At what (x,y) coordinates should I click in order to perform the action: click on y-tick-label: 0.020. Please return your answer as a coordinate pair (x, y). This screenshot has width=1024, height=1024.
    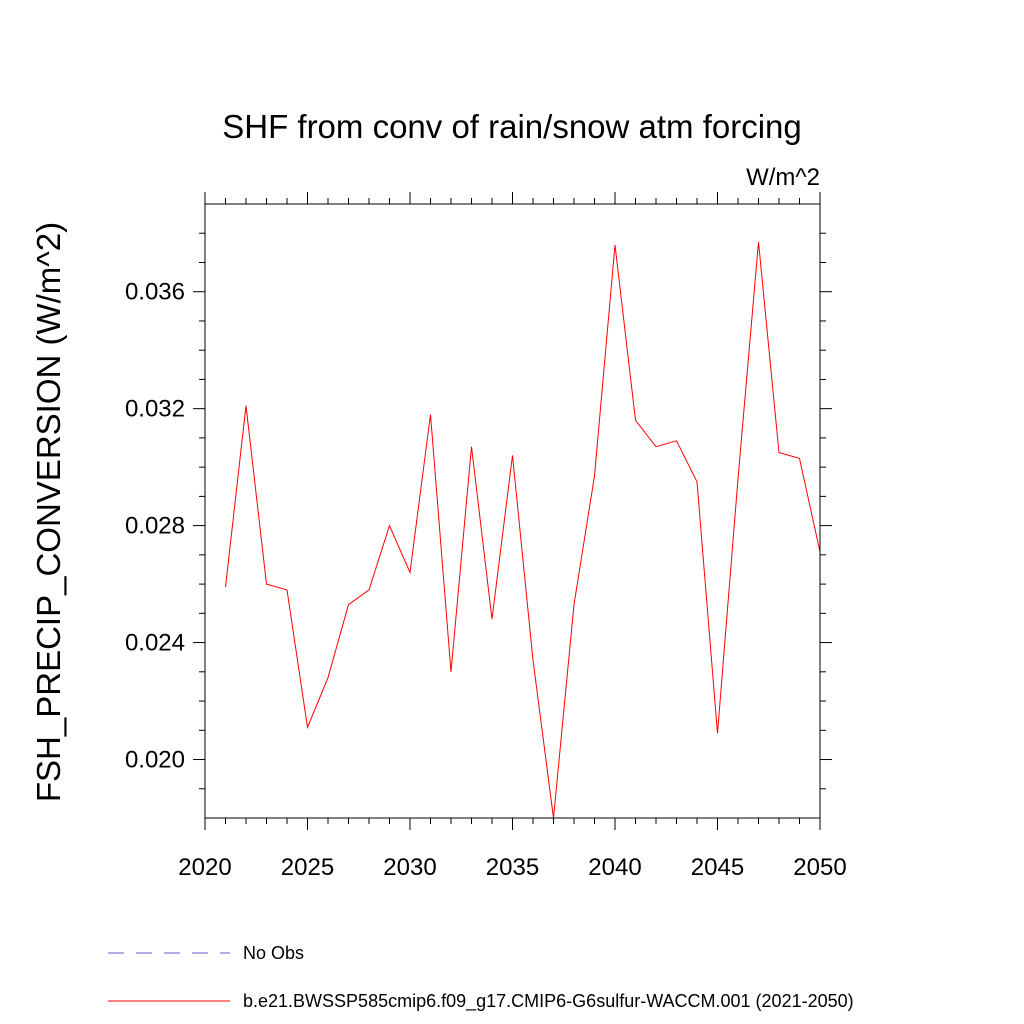
    Looking at the image, I should click on (155, 760).